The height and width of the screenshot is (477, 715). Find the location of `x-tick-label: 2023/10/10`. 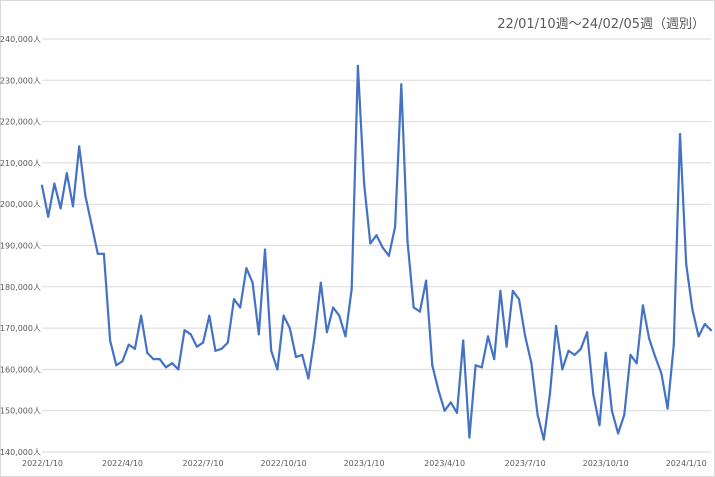

x-tick-label: 2023/10/10 is located at coordinates (606, 463).